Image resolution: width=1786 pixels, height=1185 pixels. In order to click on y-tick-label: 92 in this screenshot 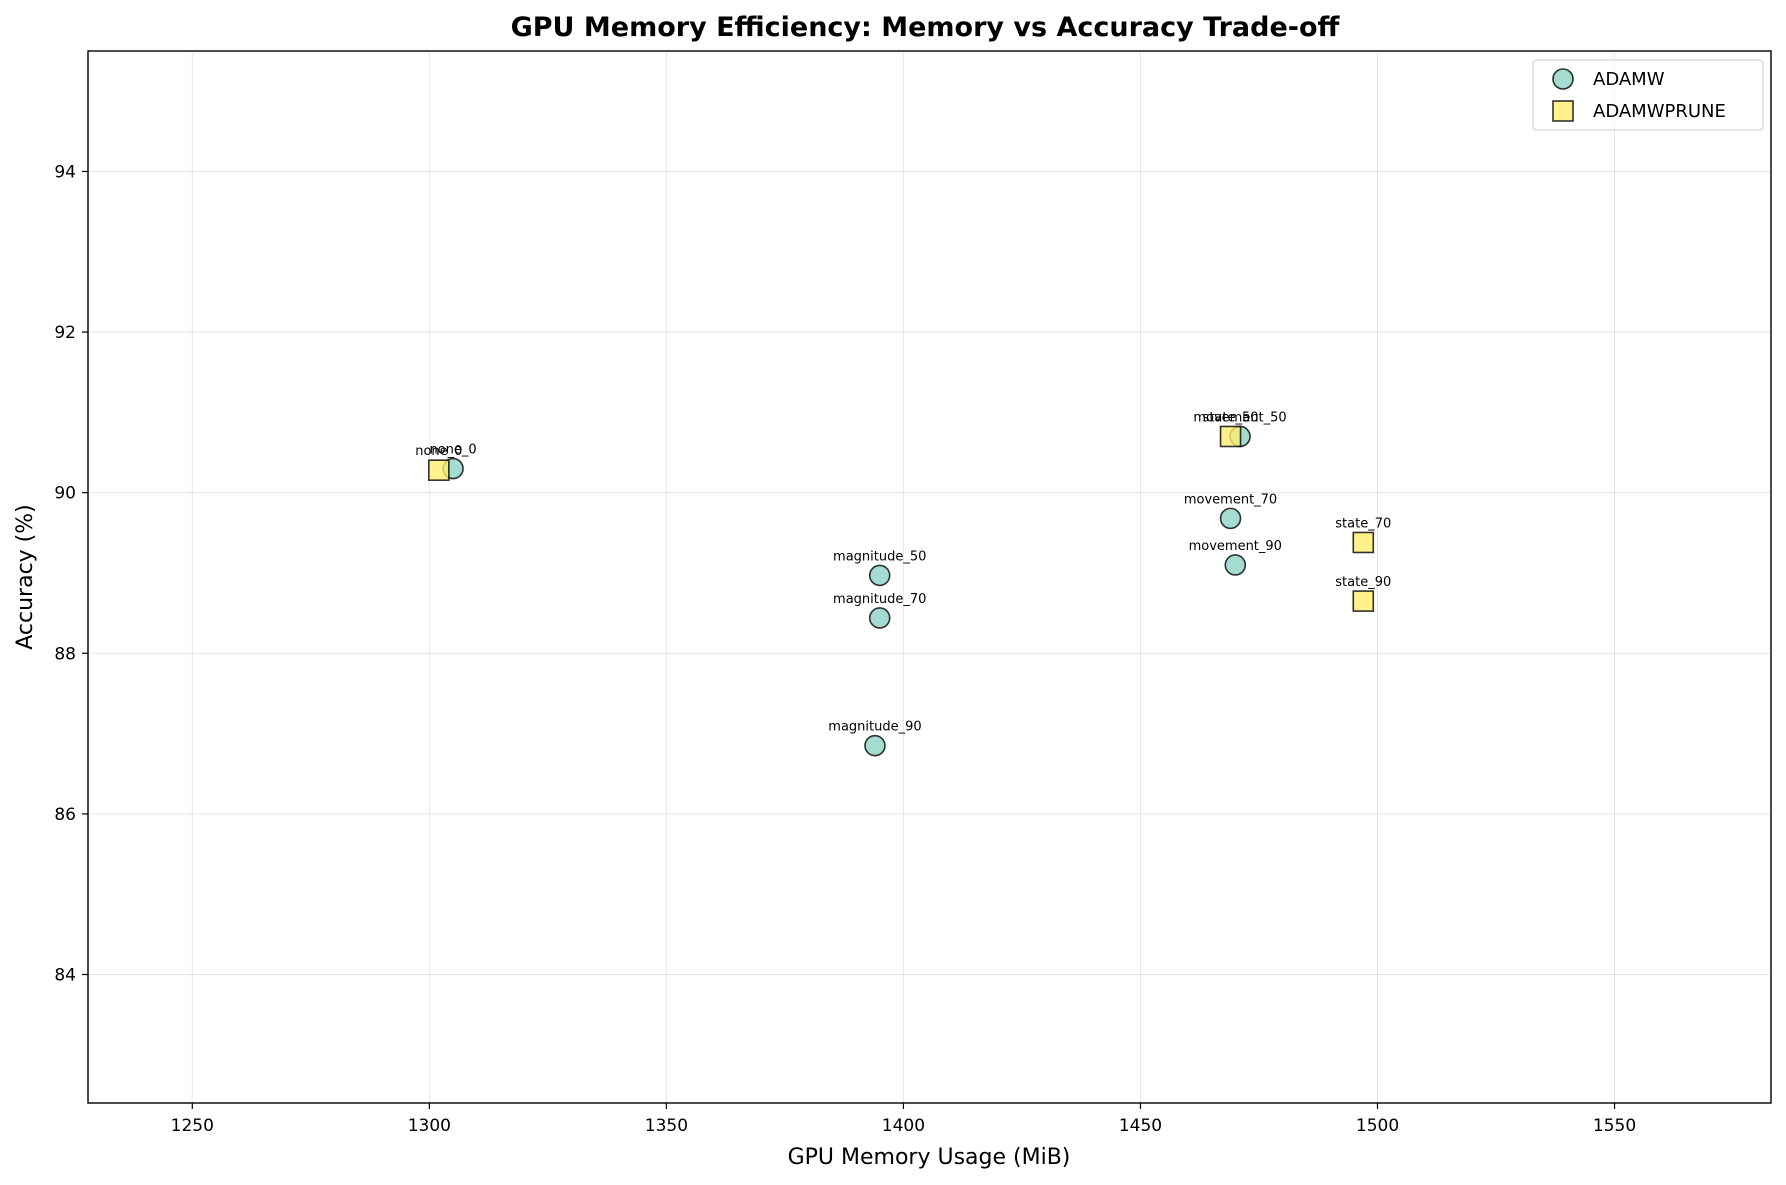, I will do `click(65, 333)`.